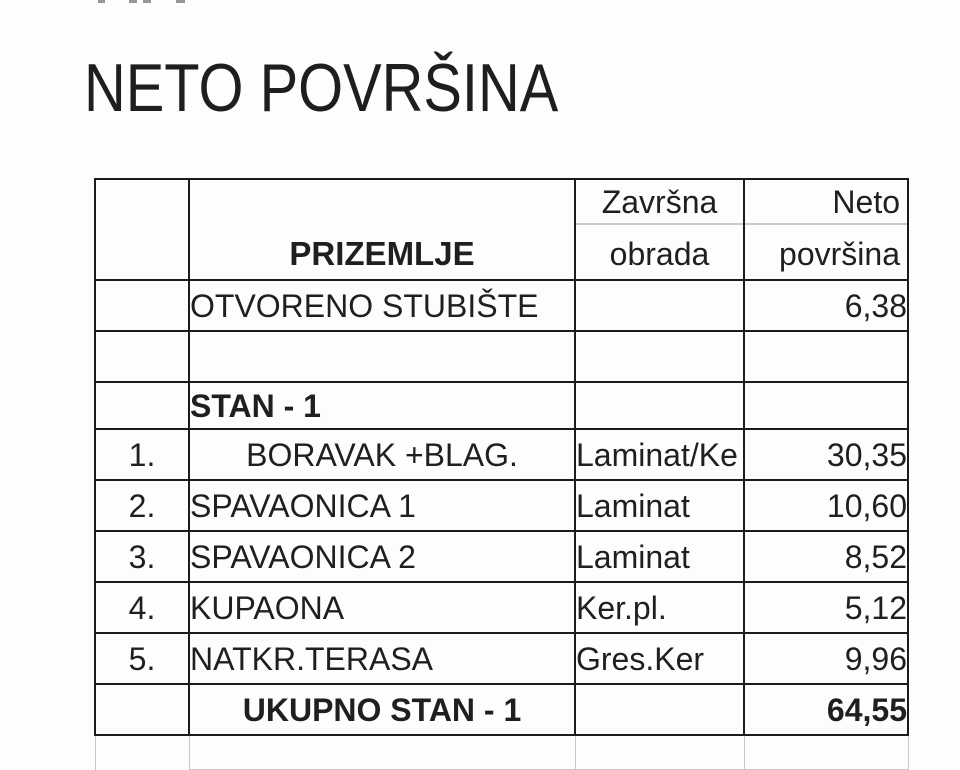 Image resolution: width=960 pixels, height=770 pixels. I want to click on header-finish-line2: obrada, so click(659, 254).